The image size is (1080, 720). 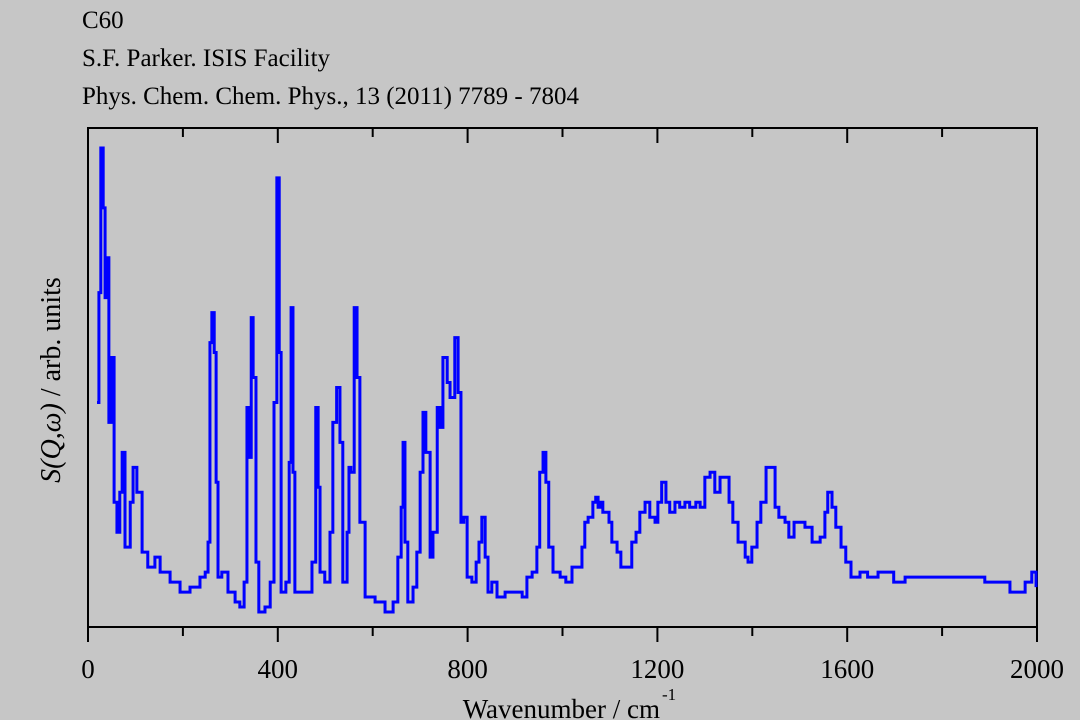 I want to click on x-tick-label: 400, so click(x=278, y=669).